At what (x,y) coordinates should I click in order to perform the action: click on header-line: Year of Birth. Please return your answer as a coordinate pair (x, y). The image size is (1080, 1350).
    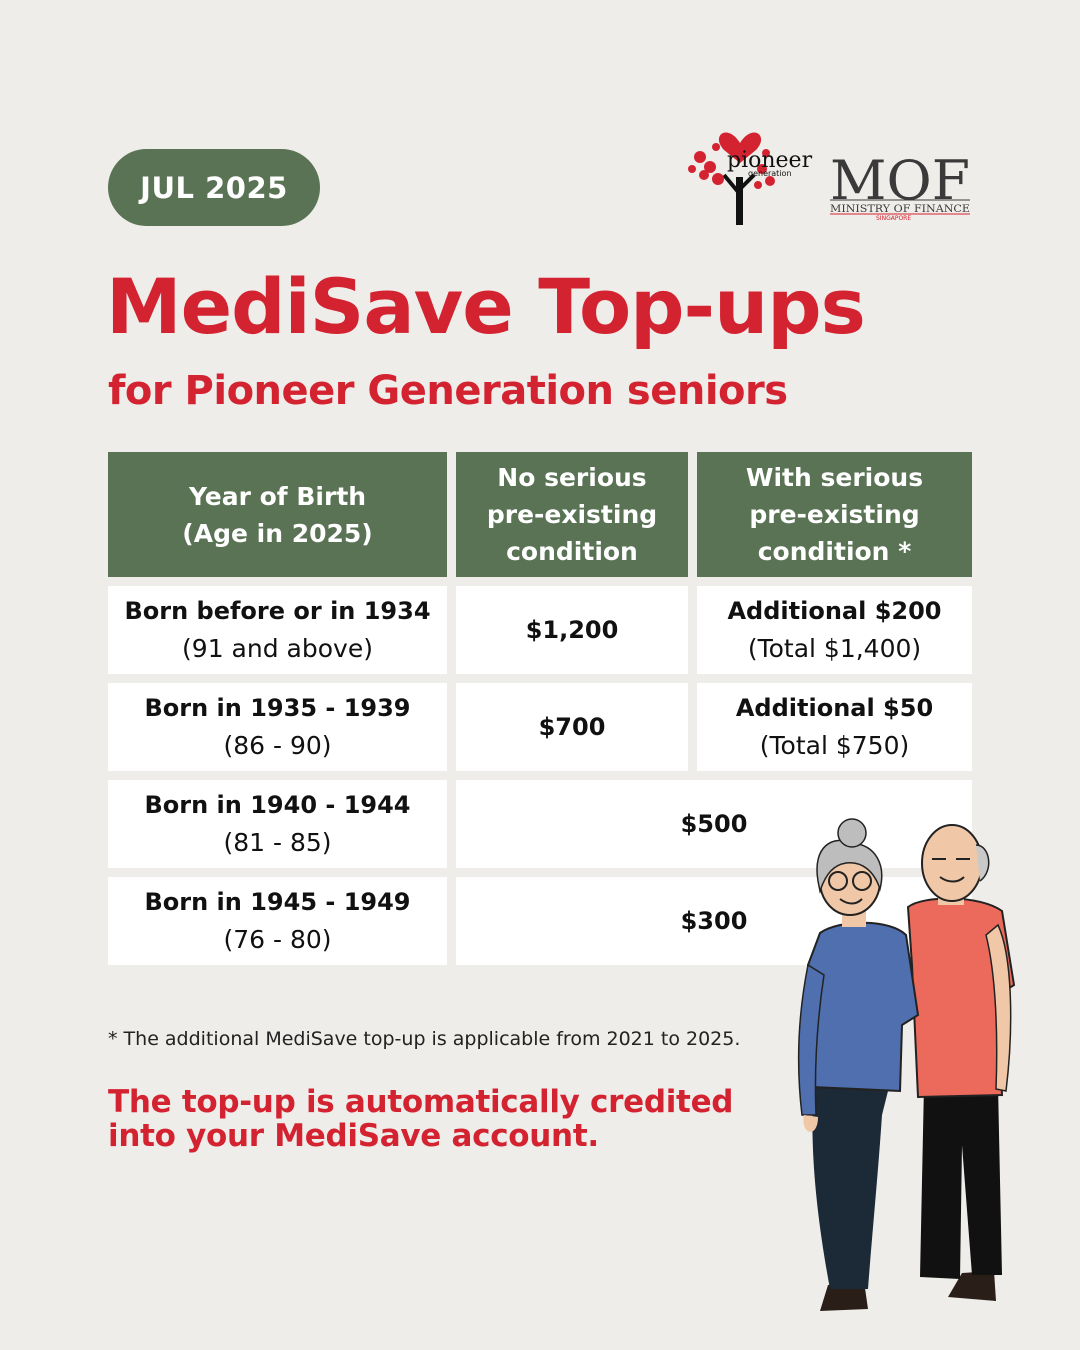
    Looking at the image, I should click on (277, 496).